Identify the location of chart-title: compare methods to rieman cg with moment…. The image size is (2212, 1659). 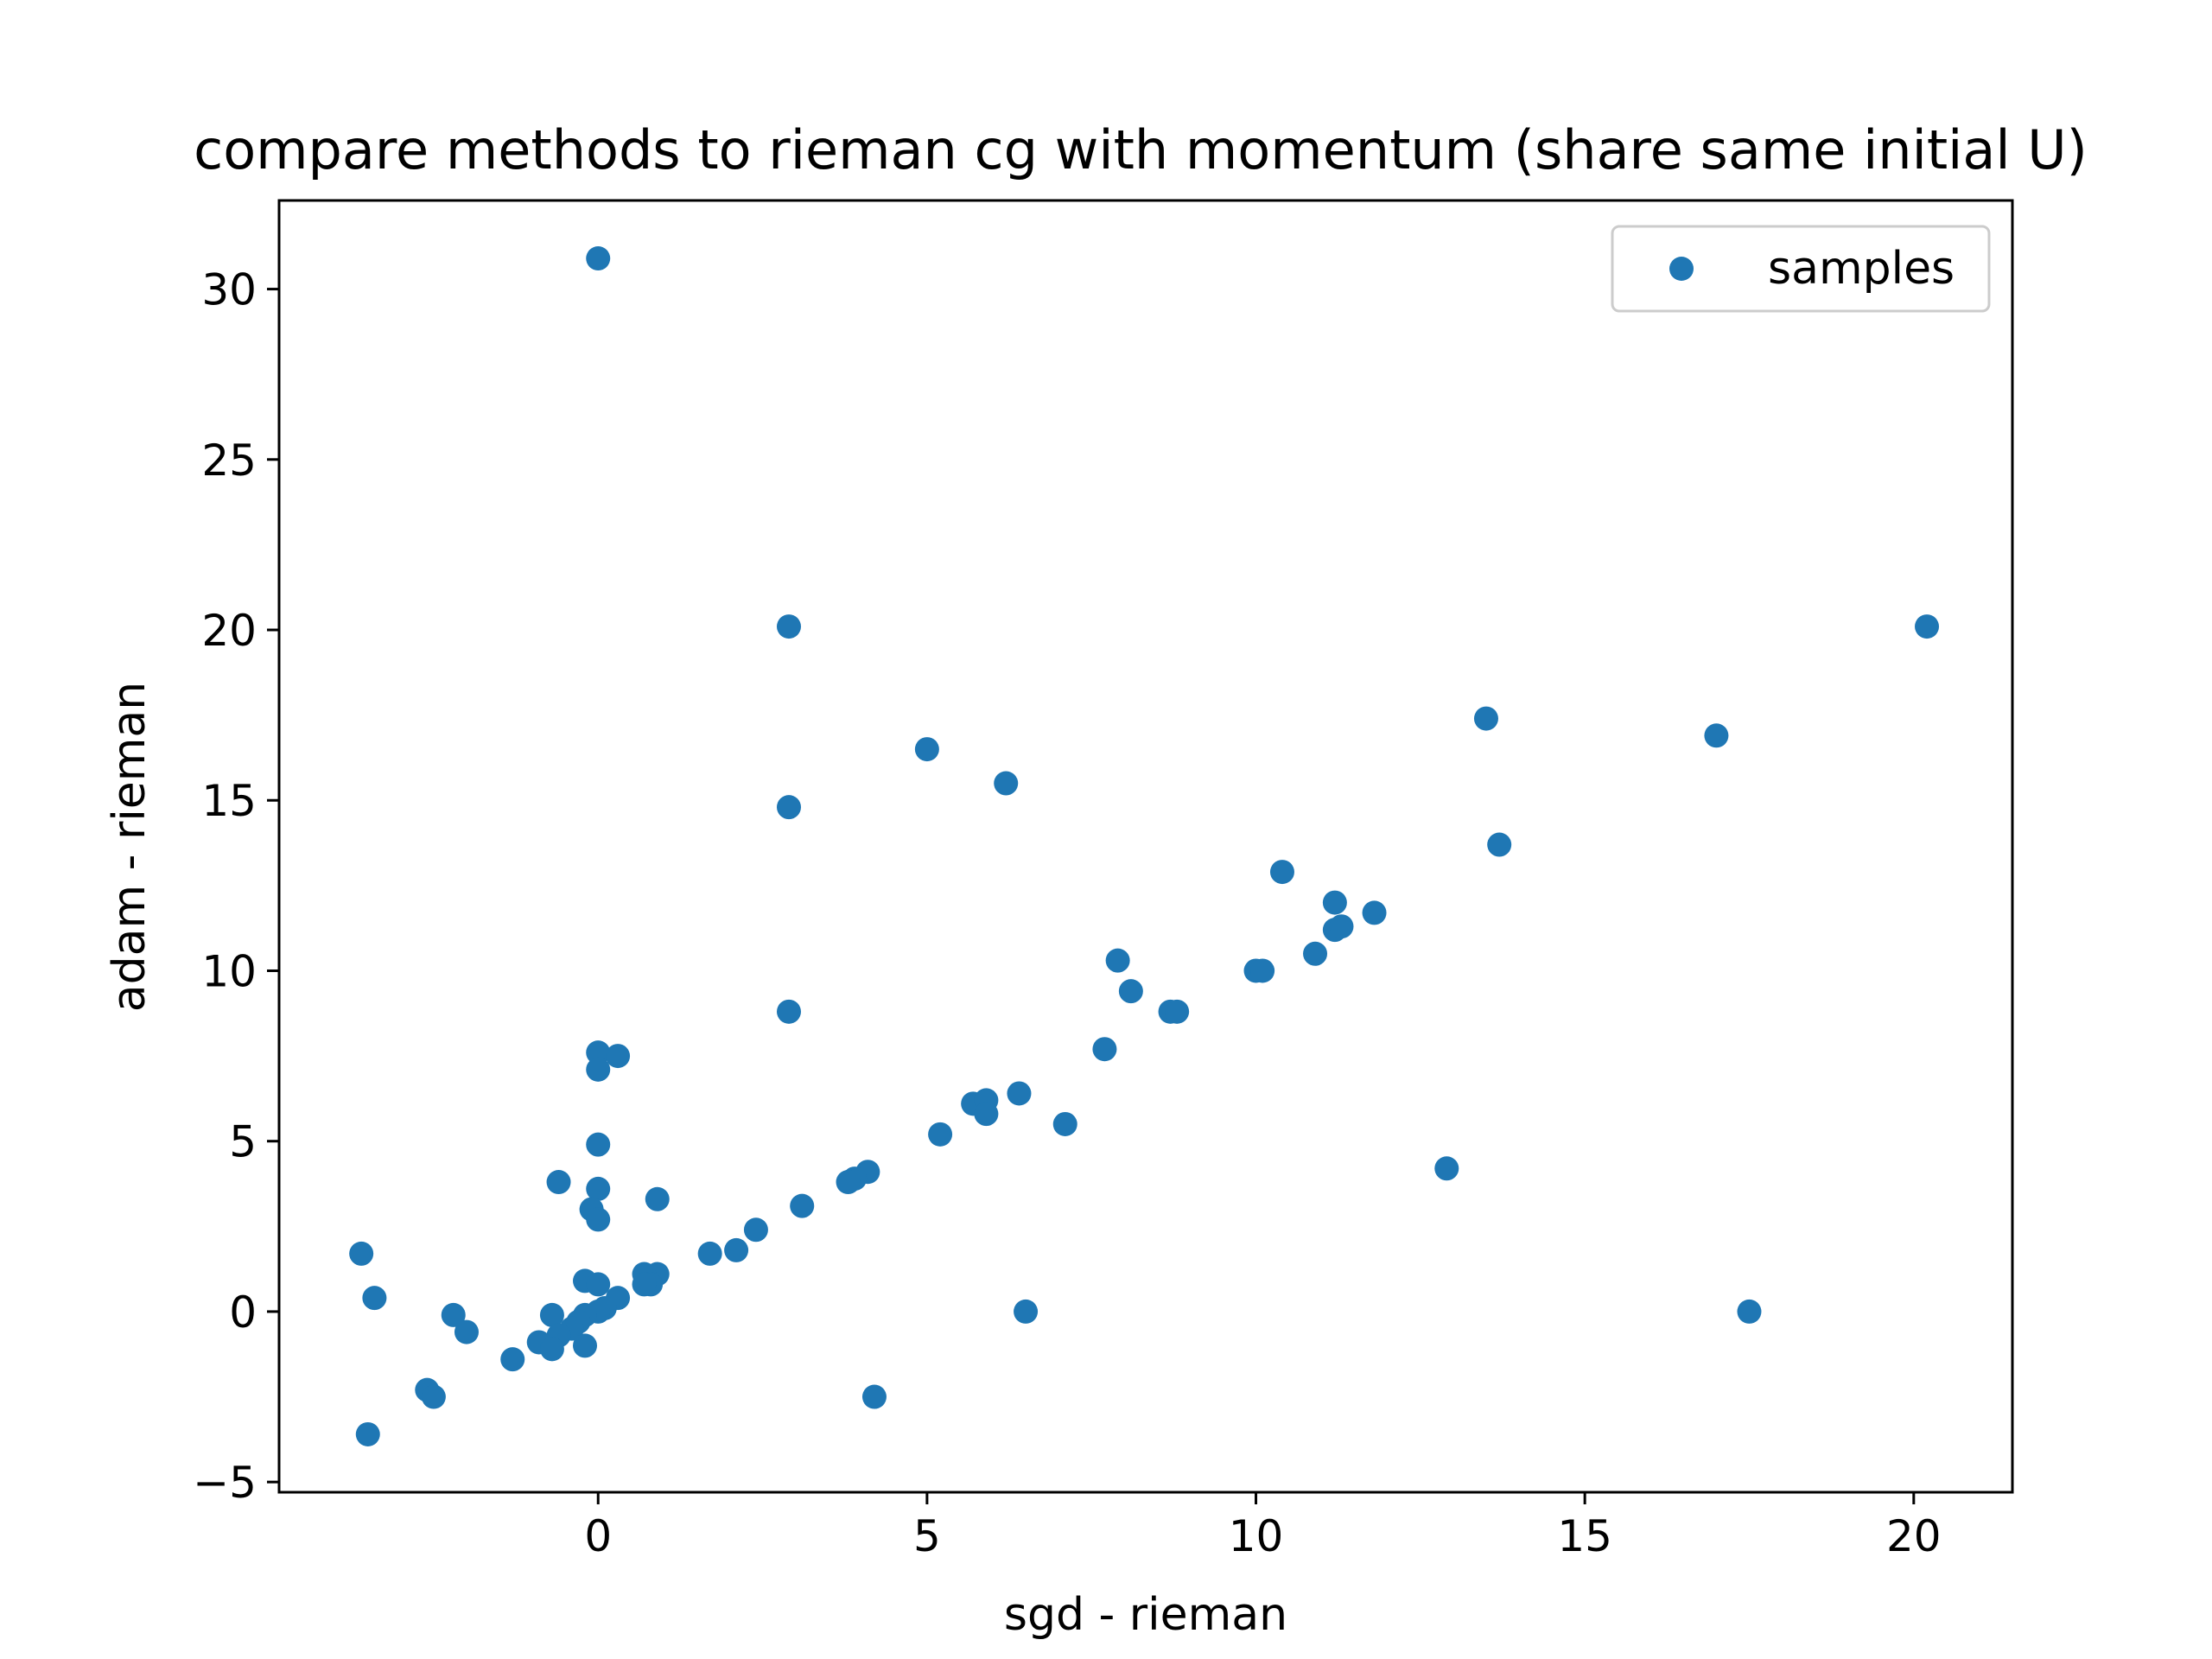
(1141, 149).